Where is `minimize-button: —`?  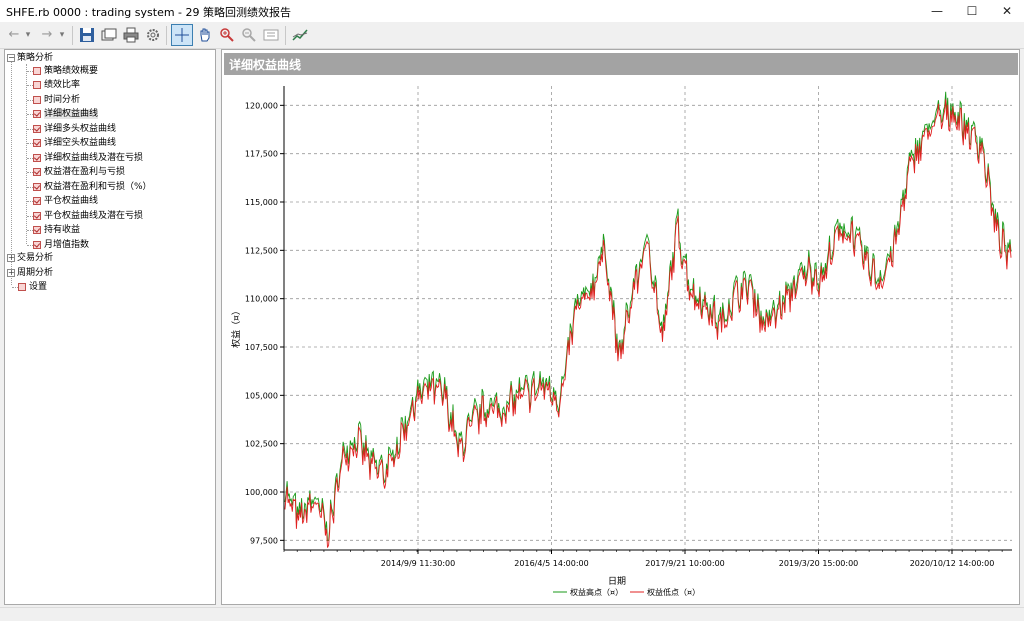
minimize-button: — is located at coordinates (937, 11).